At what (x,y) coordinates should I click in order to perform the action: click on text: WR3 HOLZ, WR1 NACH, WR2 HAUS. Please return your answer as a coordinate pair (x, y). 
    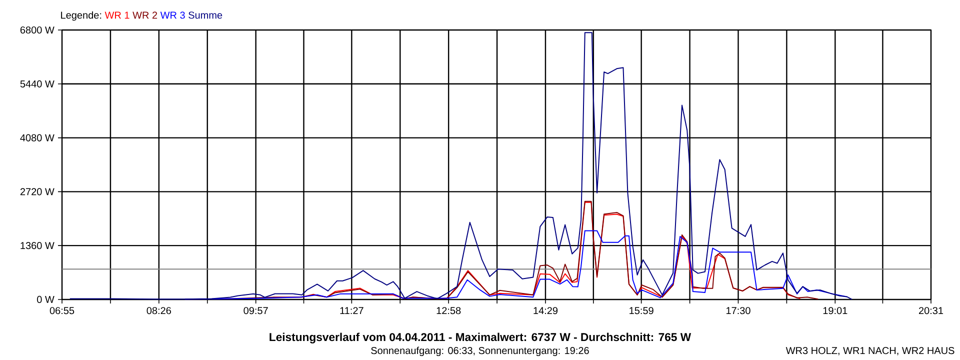
    Looking at the image, I should click on (870, 351).